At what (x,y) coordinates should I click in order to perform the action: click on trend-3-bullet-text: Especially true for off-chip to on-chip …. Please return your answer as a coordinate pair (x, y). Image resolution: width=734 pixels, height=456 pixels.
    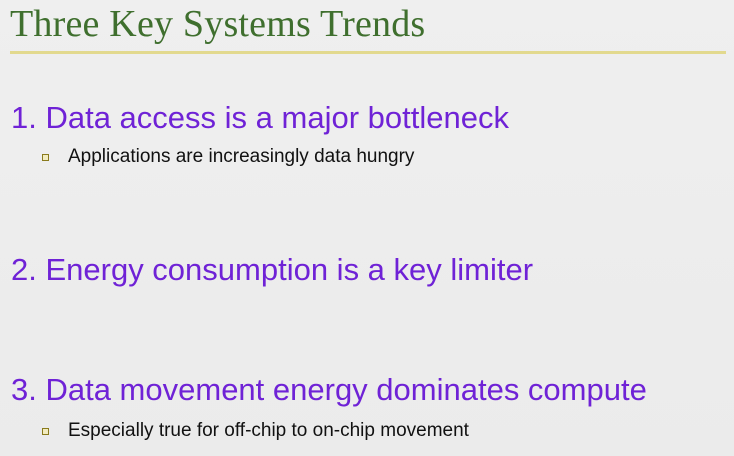
    Looking at the image, I should click on (268, 430).